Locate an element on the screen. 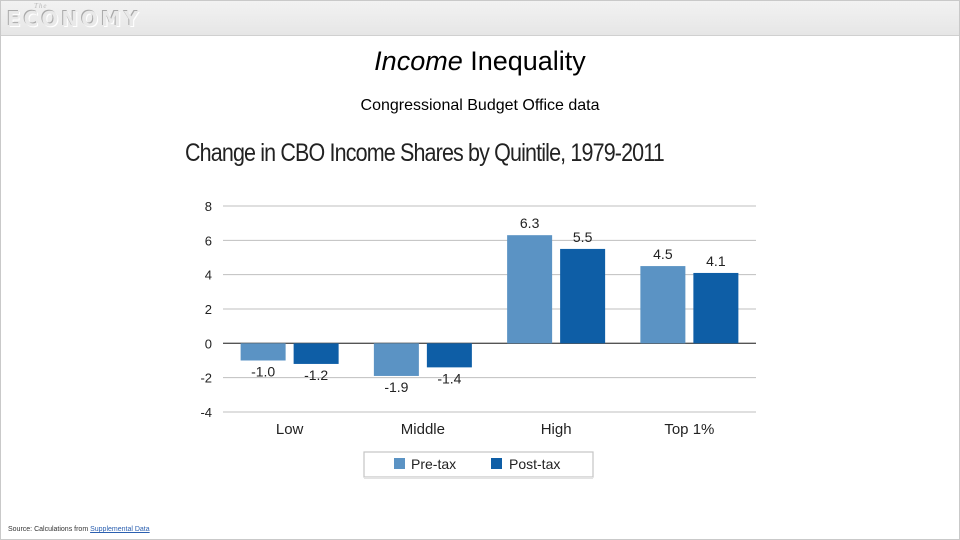  data-label: 4.5 is located at coordinates (663, 254).